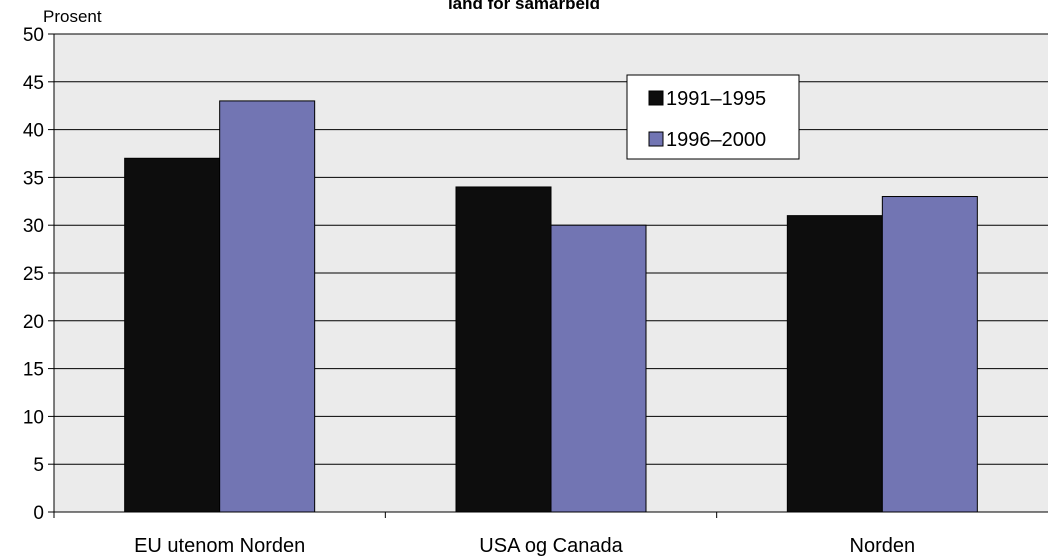 This screenshot has height=557, width=1048. Describe the element at coordinates (33, 178) in the screenshot. I see `y-tick-label-35: 35` at that location.